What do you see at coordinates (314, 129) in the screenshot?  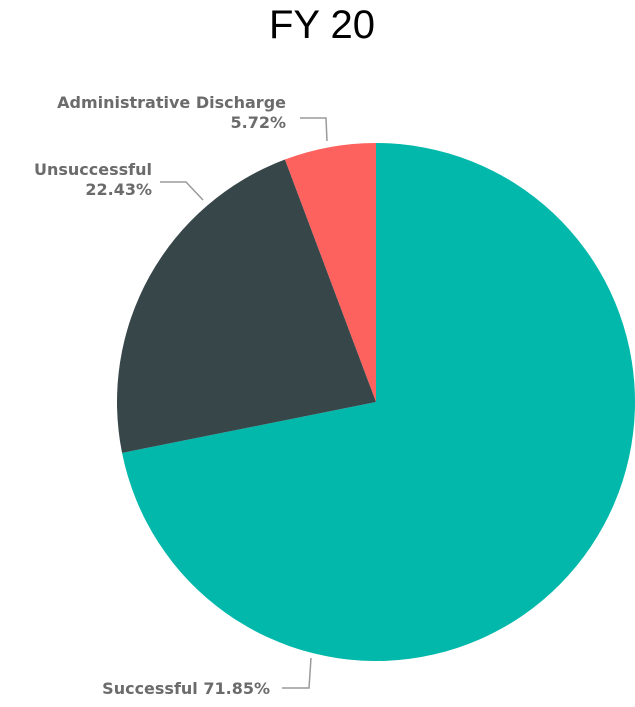 I see `leader-line-administrative-discharge` at bounding box center [314, 129].